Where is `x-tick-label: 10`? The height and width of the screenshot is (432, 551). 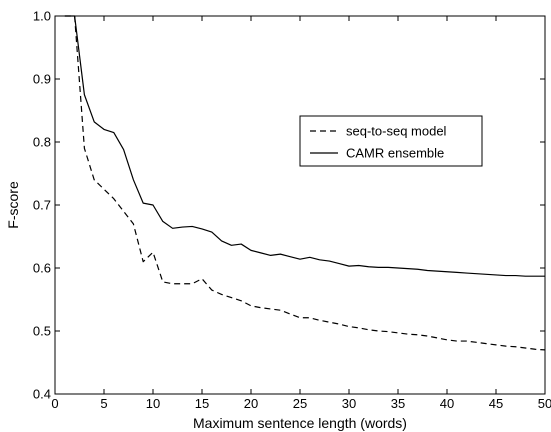
x-tick-label: 10 is located at coordinates (153, 403).